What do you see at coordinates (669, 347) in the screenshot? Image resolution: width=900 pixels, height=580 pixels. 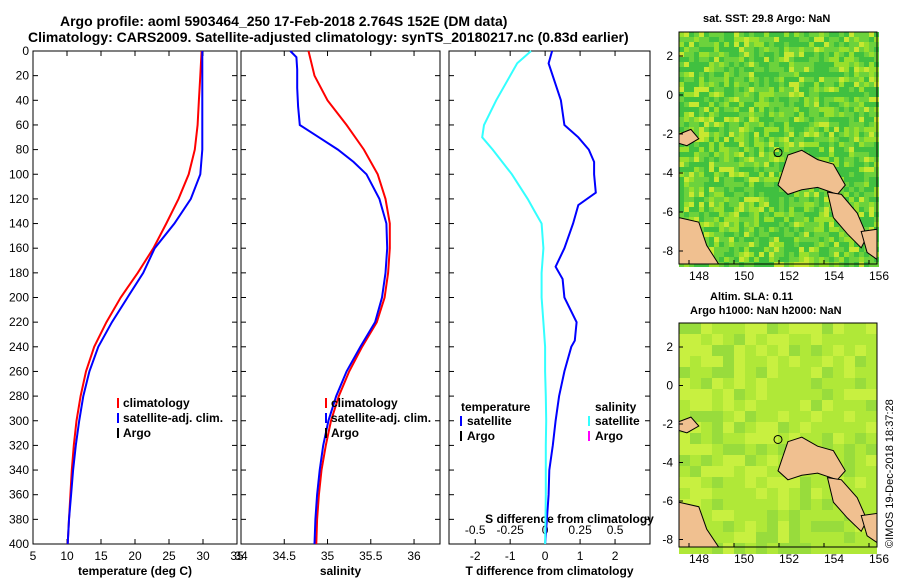 I see `sla-map-ytick-label: 2` at bounding box center [669, 347].